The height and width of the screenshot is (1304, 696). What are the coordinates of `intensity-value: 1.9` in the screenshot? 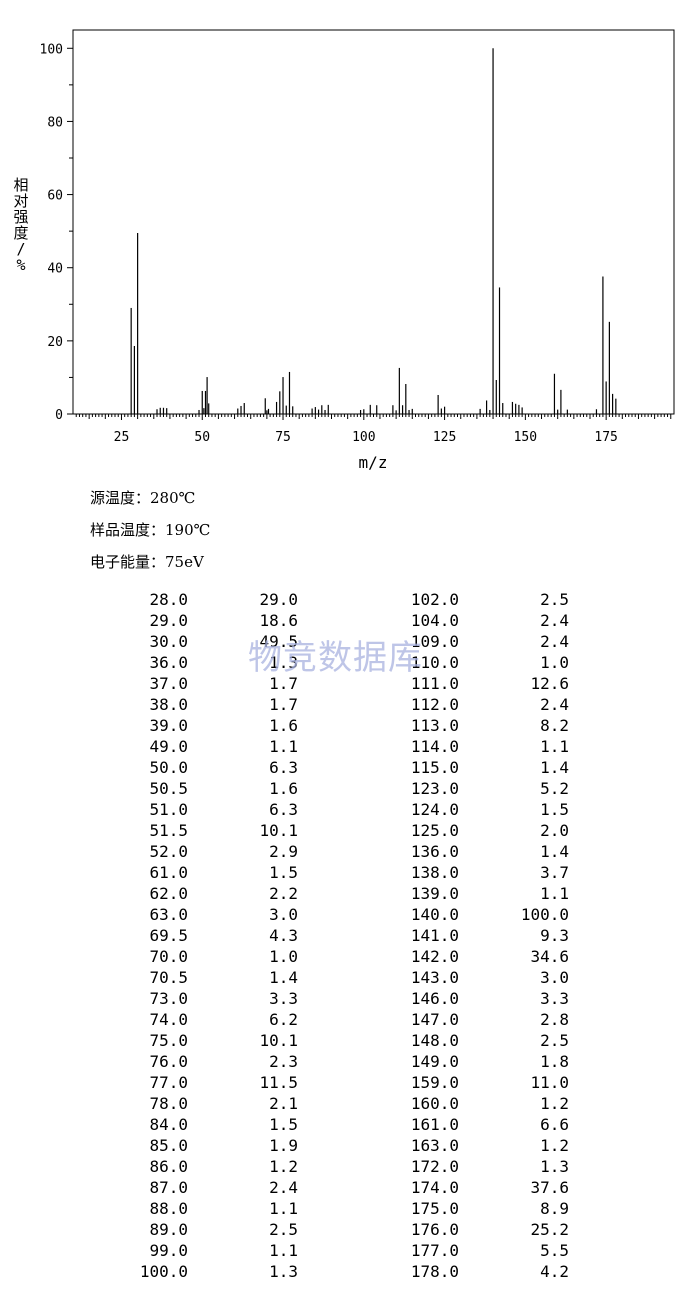 It's located at (283, 1145).